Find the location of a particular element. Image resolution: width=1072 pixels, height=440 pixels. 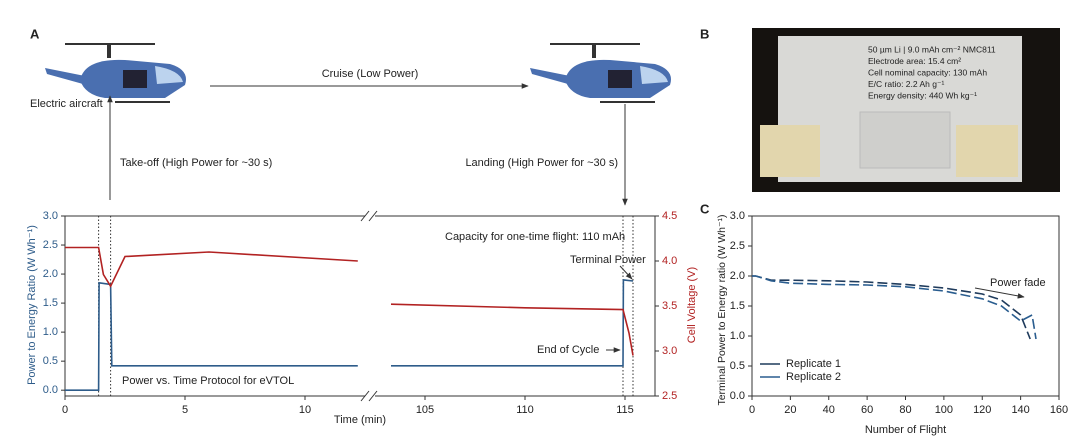

y-axis-label: Power to Energy Ratio (W Wh⁻¹) is located at coordinates (32, 305).